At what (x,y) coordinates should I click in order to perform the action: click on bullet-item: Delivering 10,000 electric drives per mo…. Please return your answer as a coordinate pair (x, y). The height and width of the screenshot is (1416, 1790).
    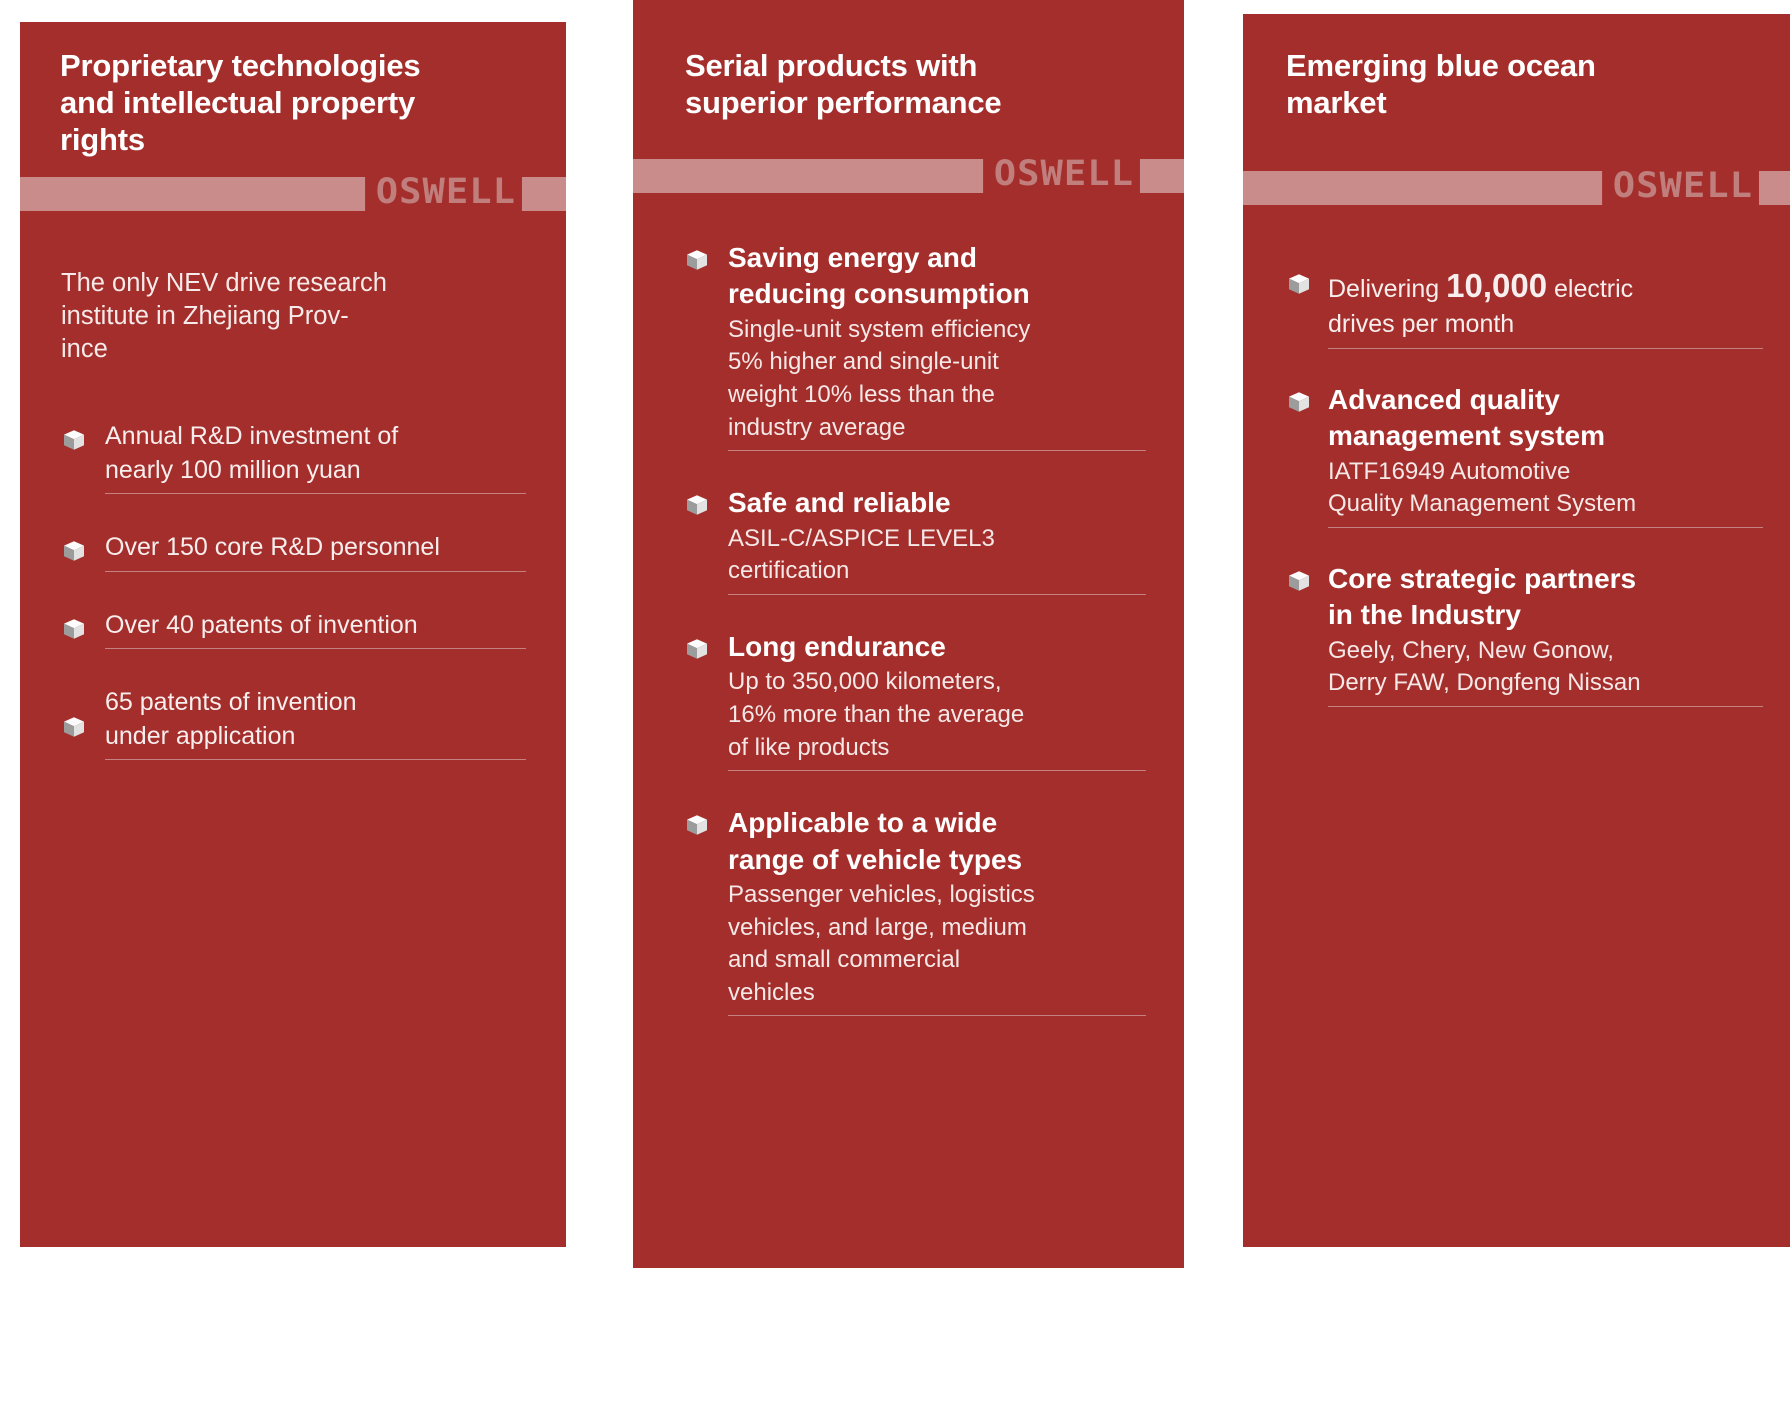
    Looking at the image, I should click on (1525, 310).